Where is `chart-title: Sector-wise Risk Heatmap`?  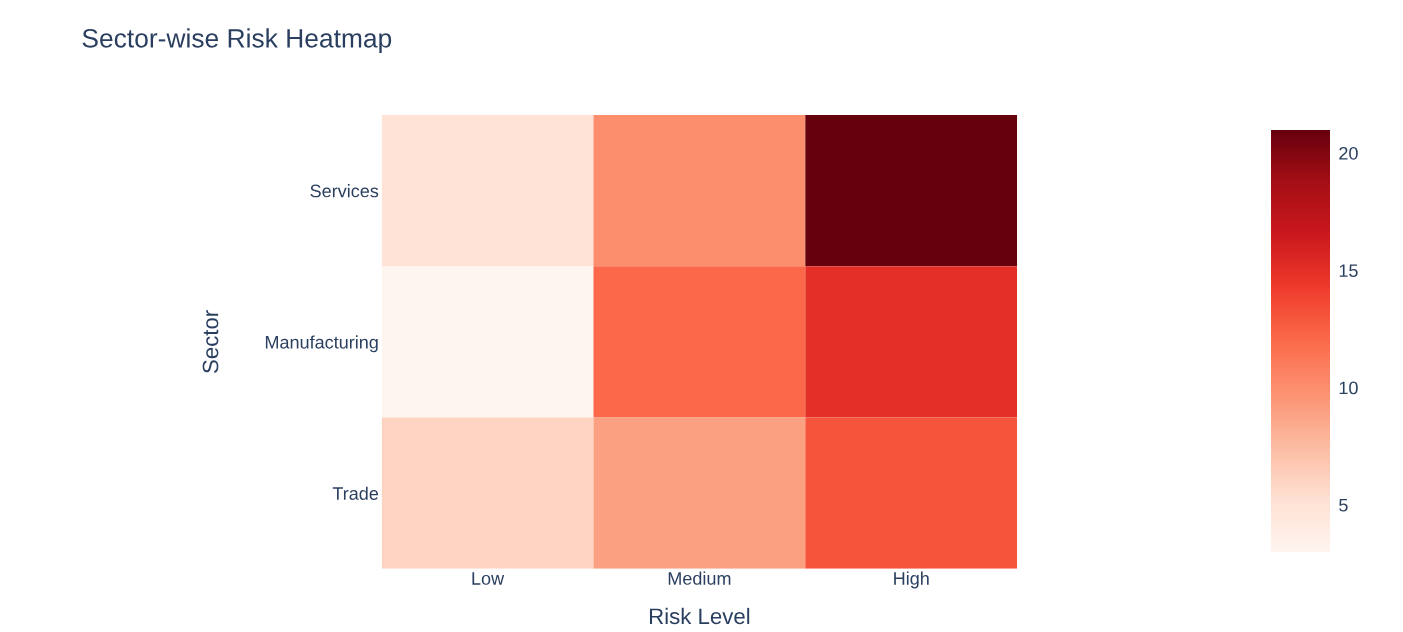 chart-title: Sector-wise Risk Heatmap is located at coordinates (237, 40).